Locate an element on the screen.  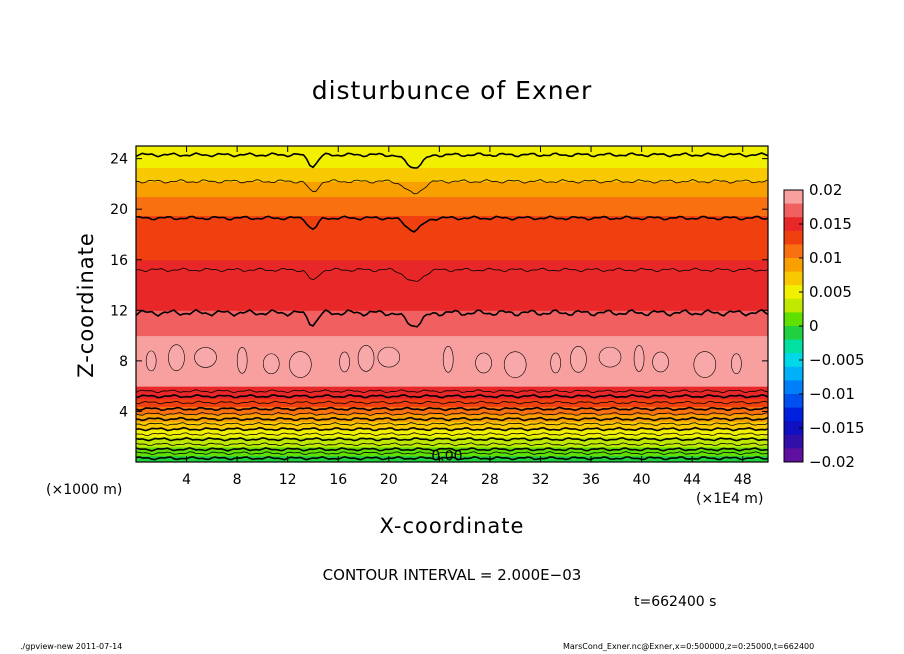
x-tick-label: 16 is located at coordinates (338, 480).